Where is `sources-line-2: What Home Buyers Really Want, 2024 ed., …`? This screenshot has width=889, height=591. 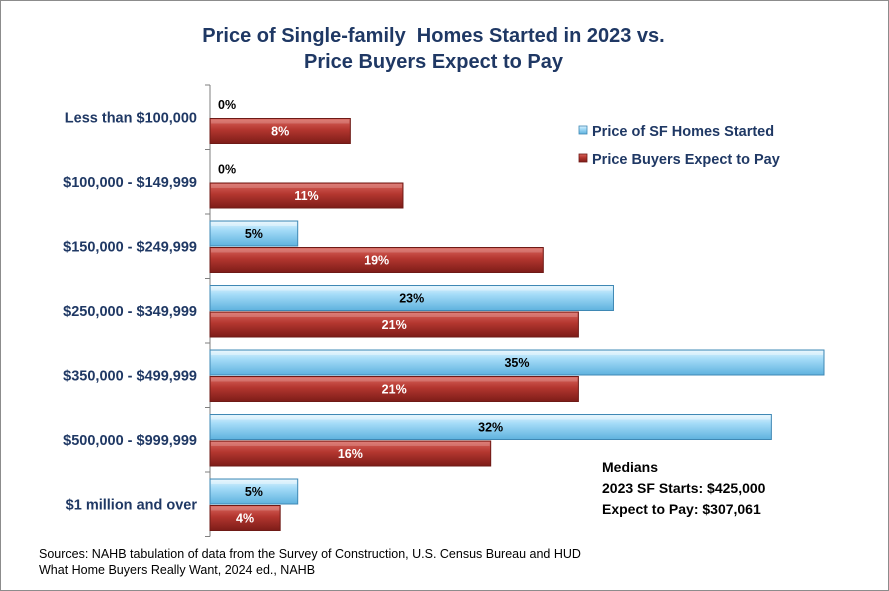
sources-line-2: What Home Buyers Really Want, 2024 ed., … is located at coordinates (177, 570).